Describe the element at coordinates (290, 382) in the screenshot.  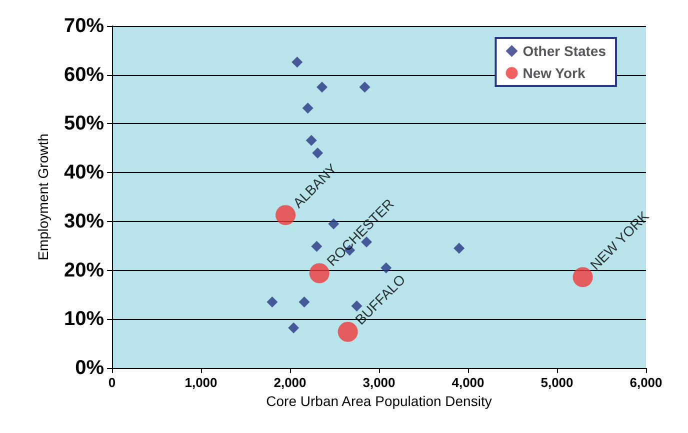
I see `x-tick-label: 2,000` at that location.